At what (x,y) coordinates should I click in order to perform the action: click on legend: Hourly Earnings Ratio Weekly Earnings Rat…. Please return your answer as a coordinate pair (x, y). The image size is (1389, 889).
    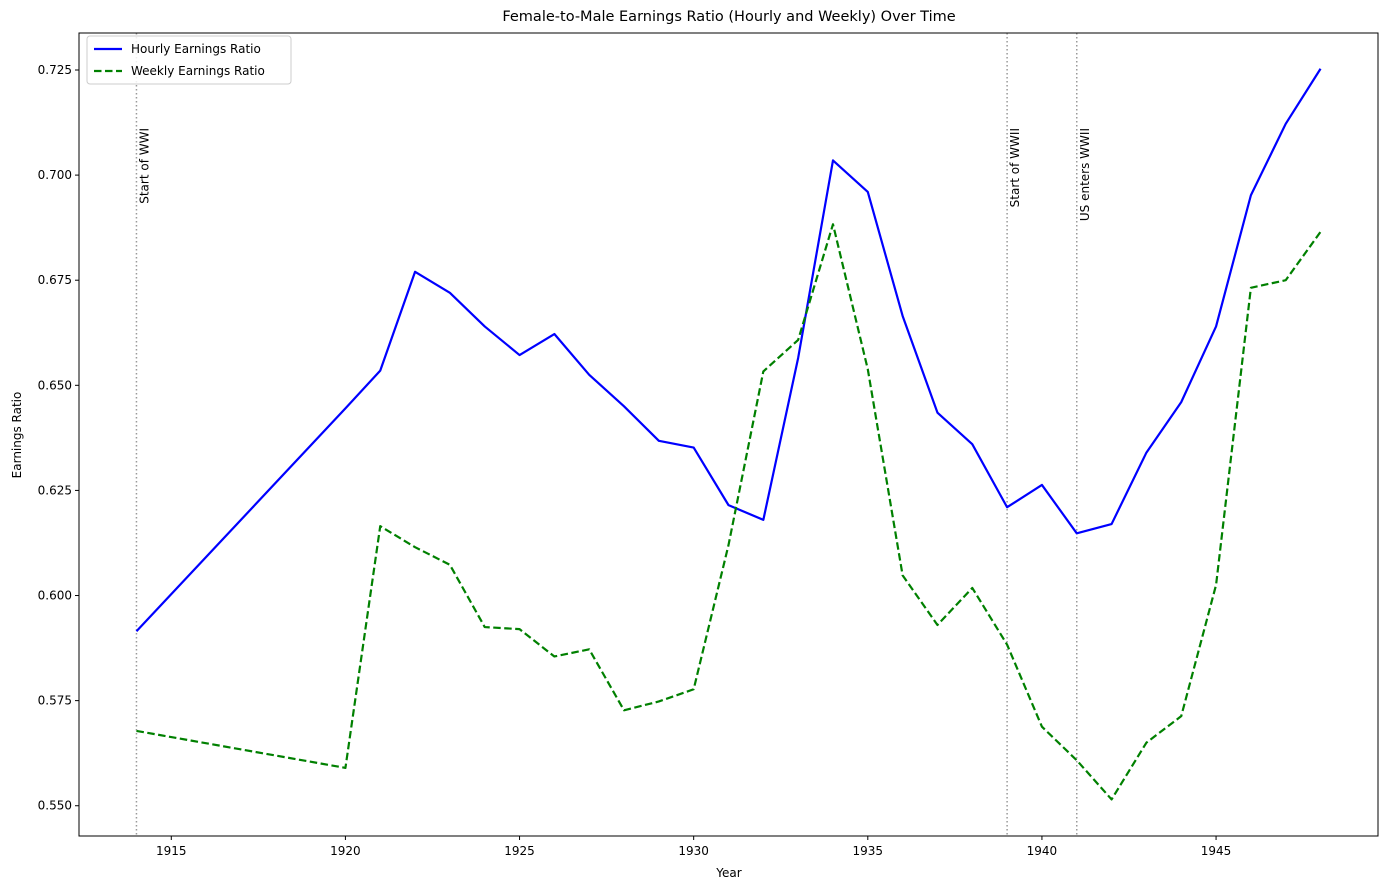
    Looking at the image, I should click on (189, 60).